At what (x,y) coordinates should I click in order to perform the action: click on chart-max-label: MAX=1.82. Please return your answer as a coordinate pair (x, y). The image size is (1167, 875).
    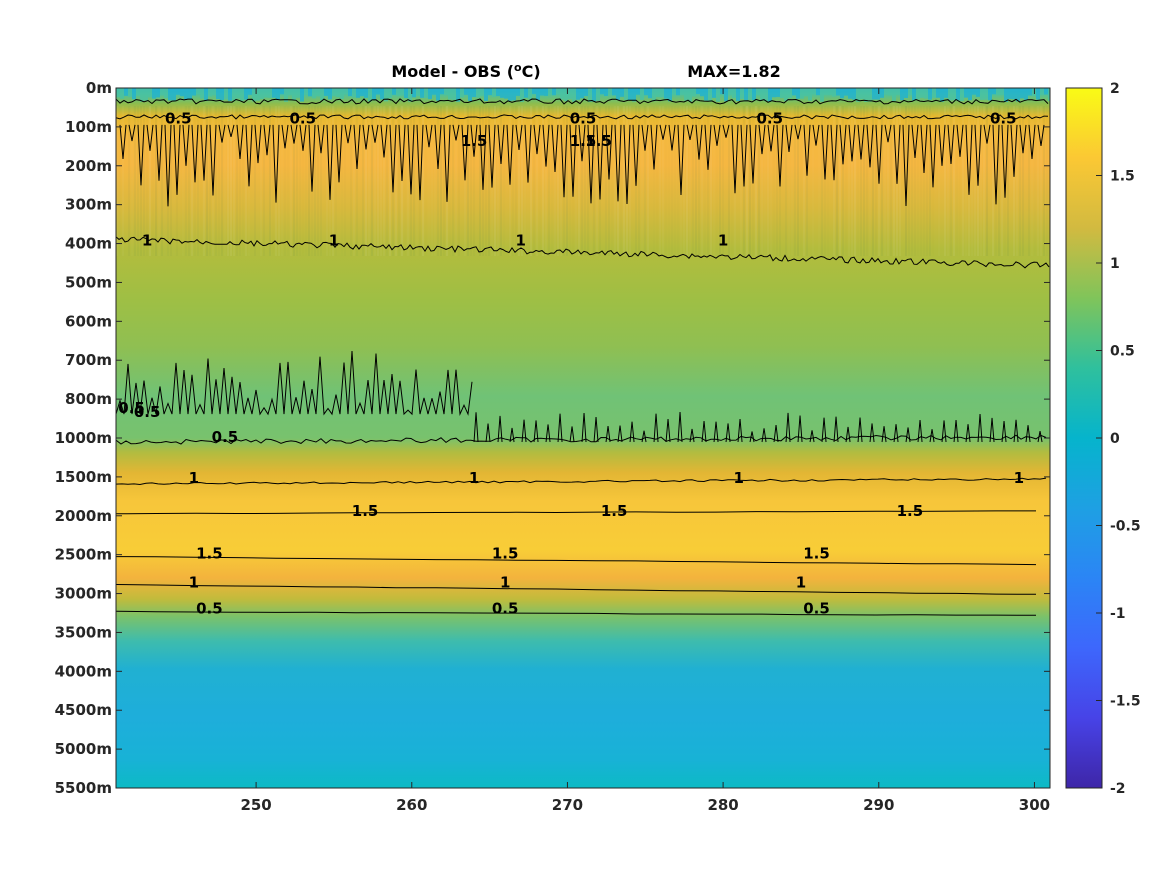
    Looking at the image, I should click on (734, 71).